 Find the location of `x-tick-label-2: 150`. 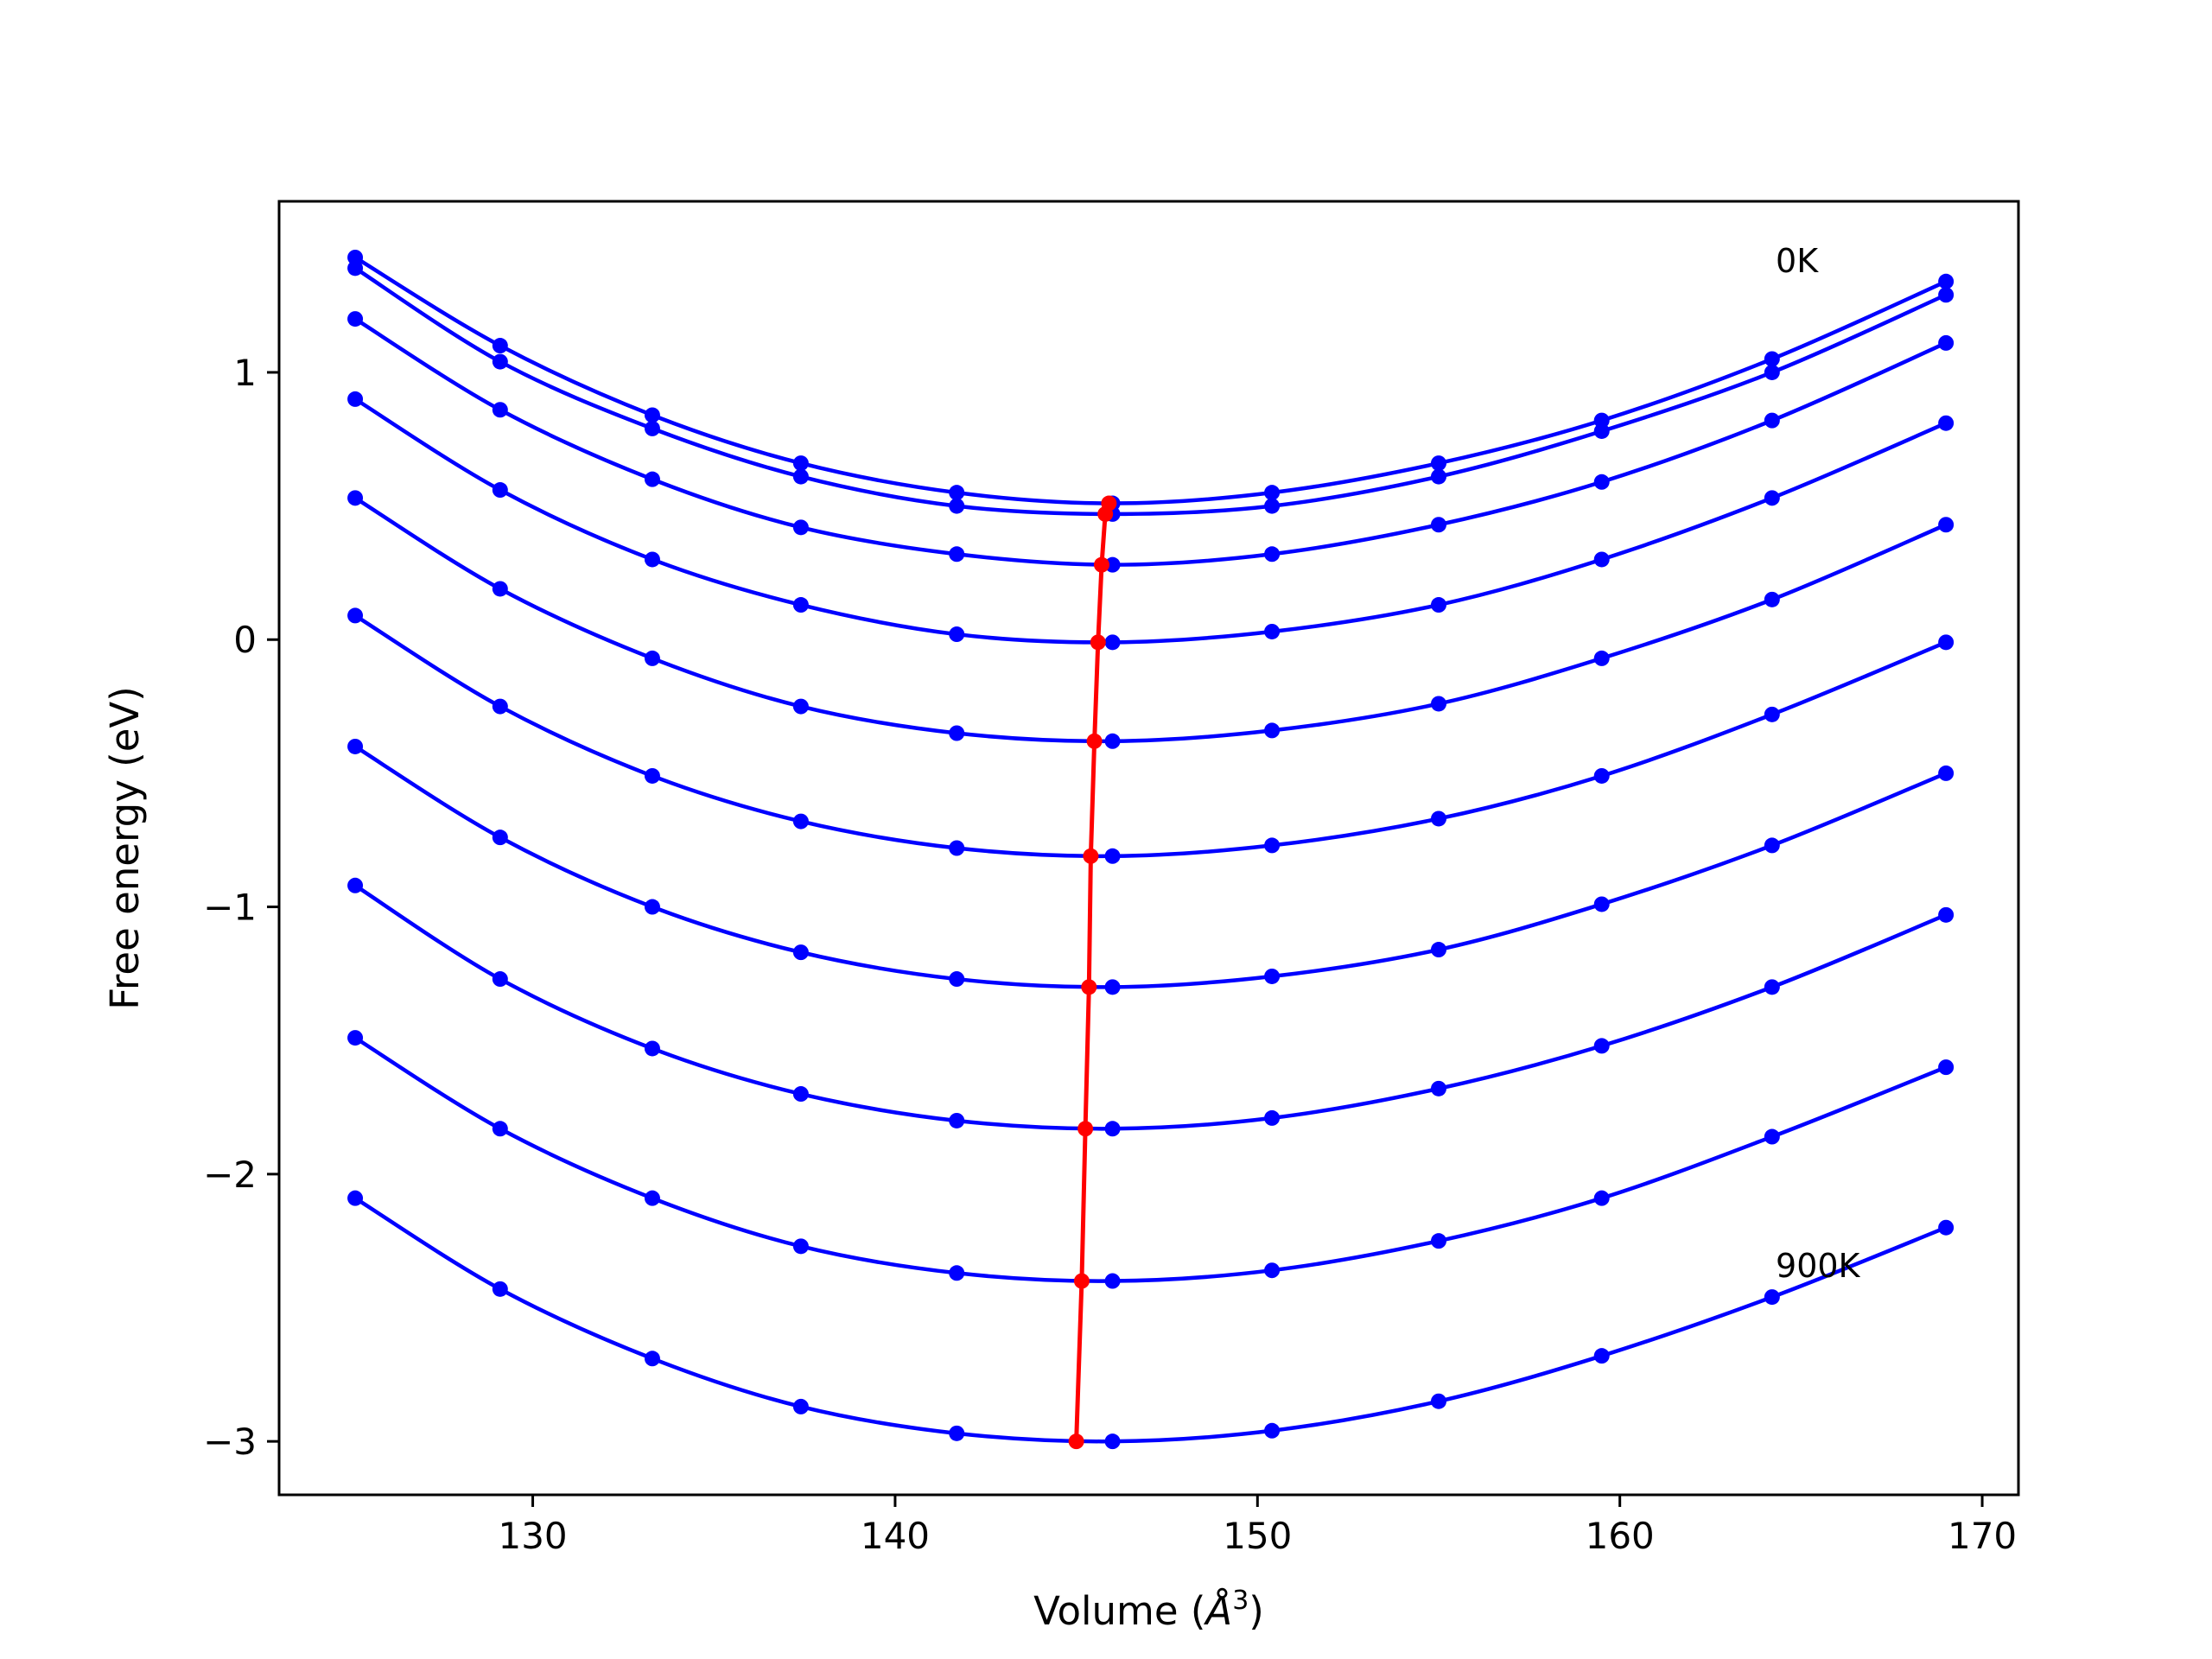

x-tick-label-2: 150 is located at coordinates (1257, 1536).